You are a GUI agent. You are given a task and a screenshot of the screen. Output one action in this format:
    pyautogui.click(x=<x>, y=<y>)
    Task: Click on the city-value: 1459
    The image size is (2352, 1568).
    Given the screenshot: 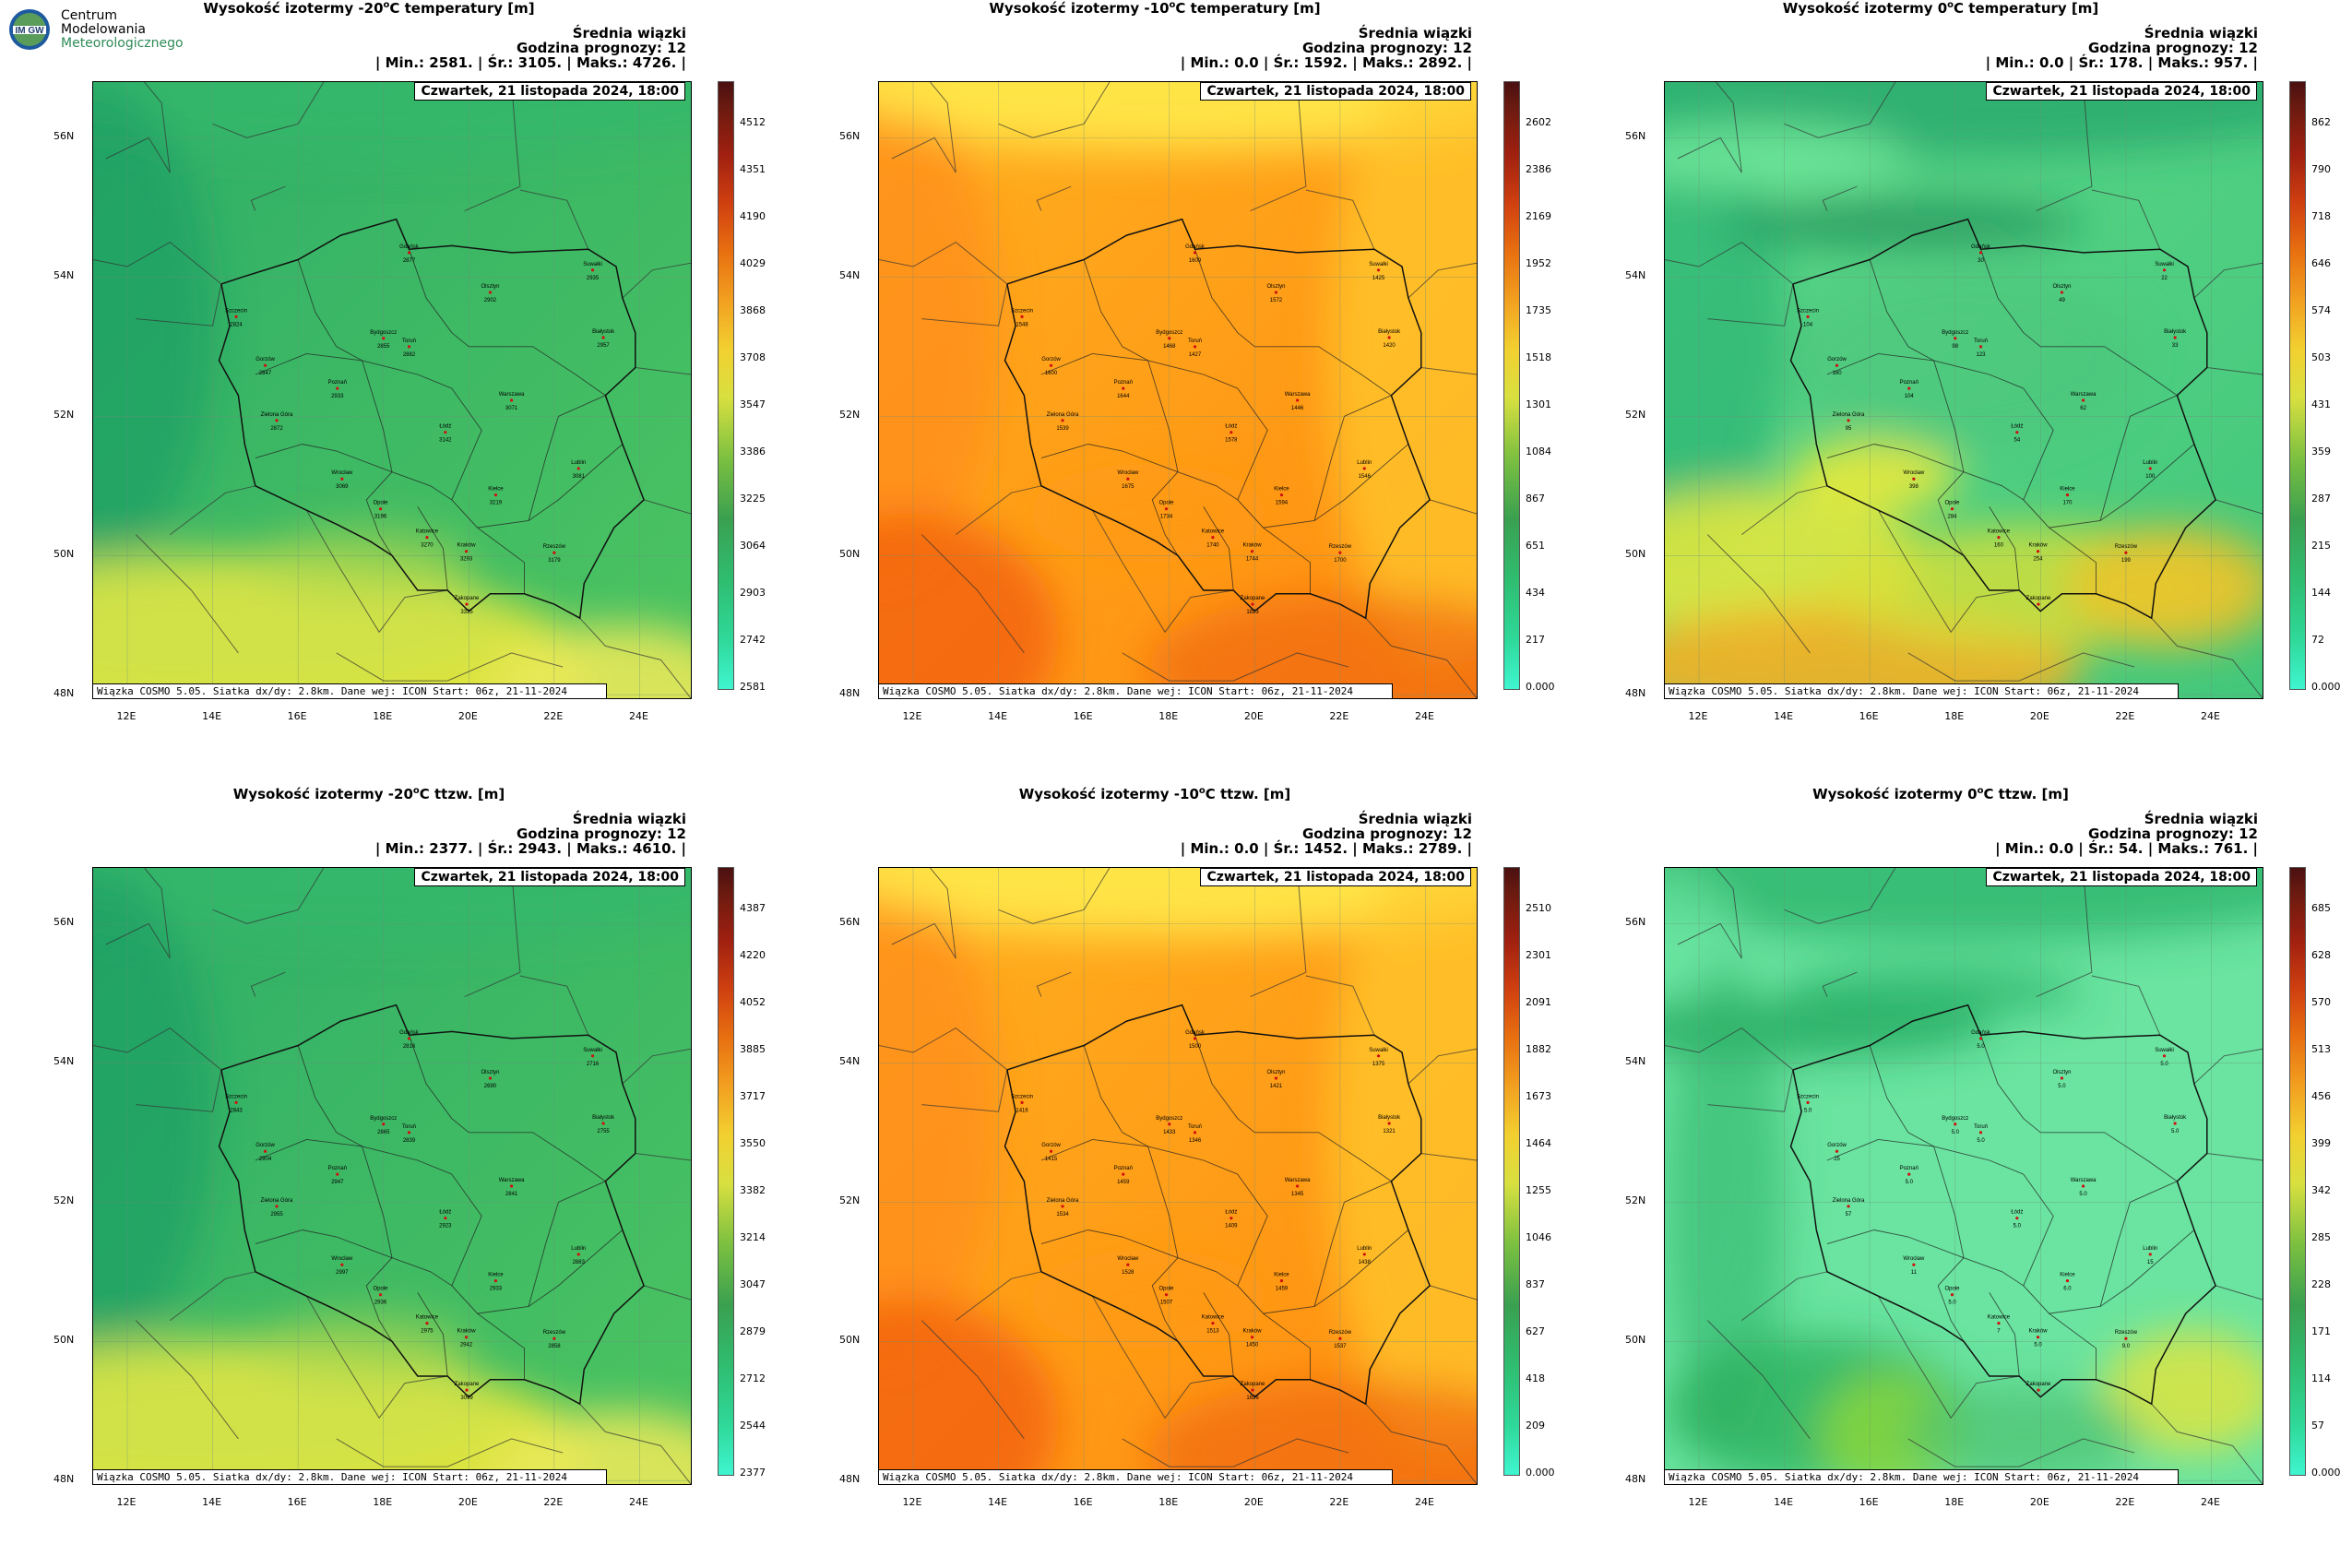 What is the action you would take?
    pyautogui.click(x=1282, y=1289)
    